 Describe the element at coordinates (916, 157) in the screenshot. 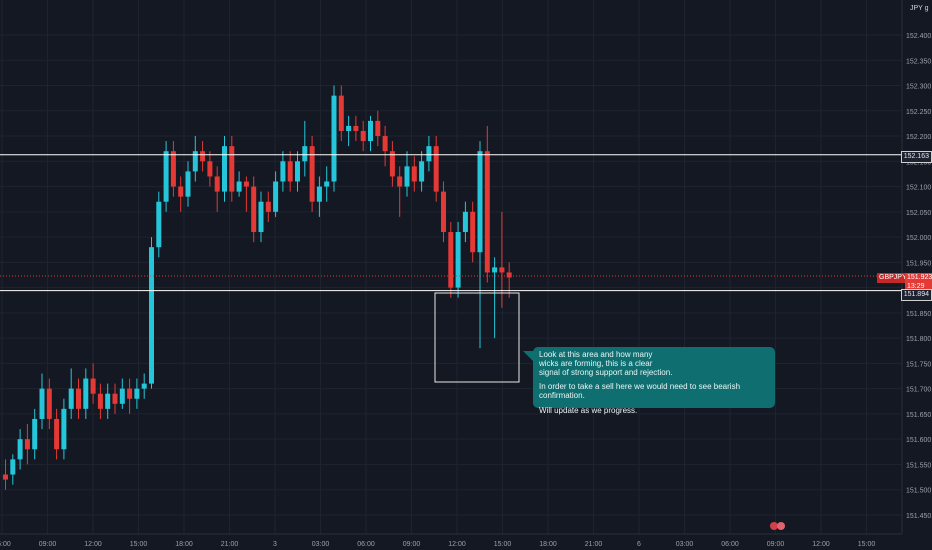

I see `level-label-upper: 152.163` at that location.